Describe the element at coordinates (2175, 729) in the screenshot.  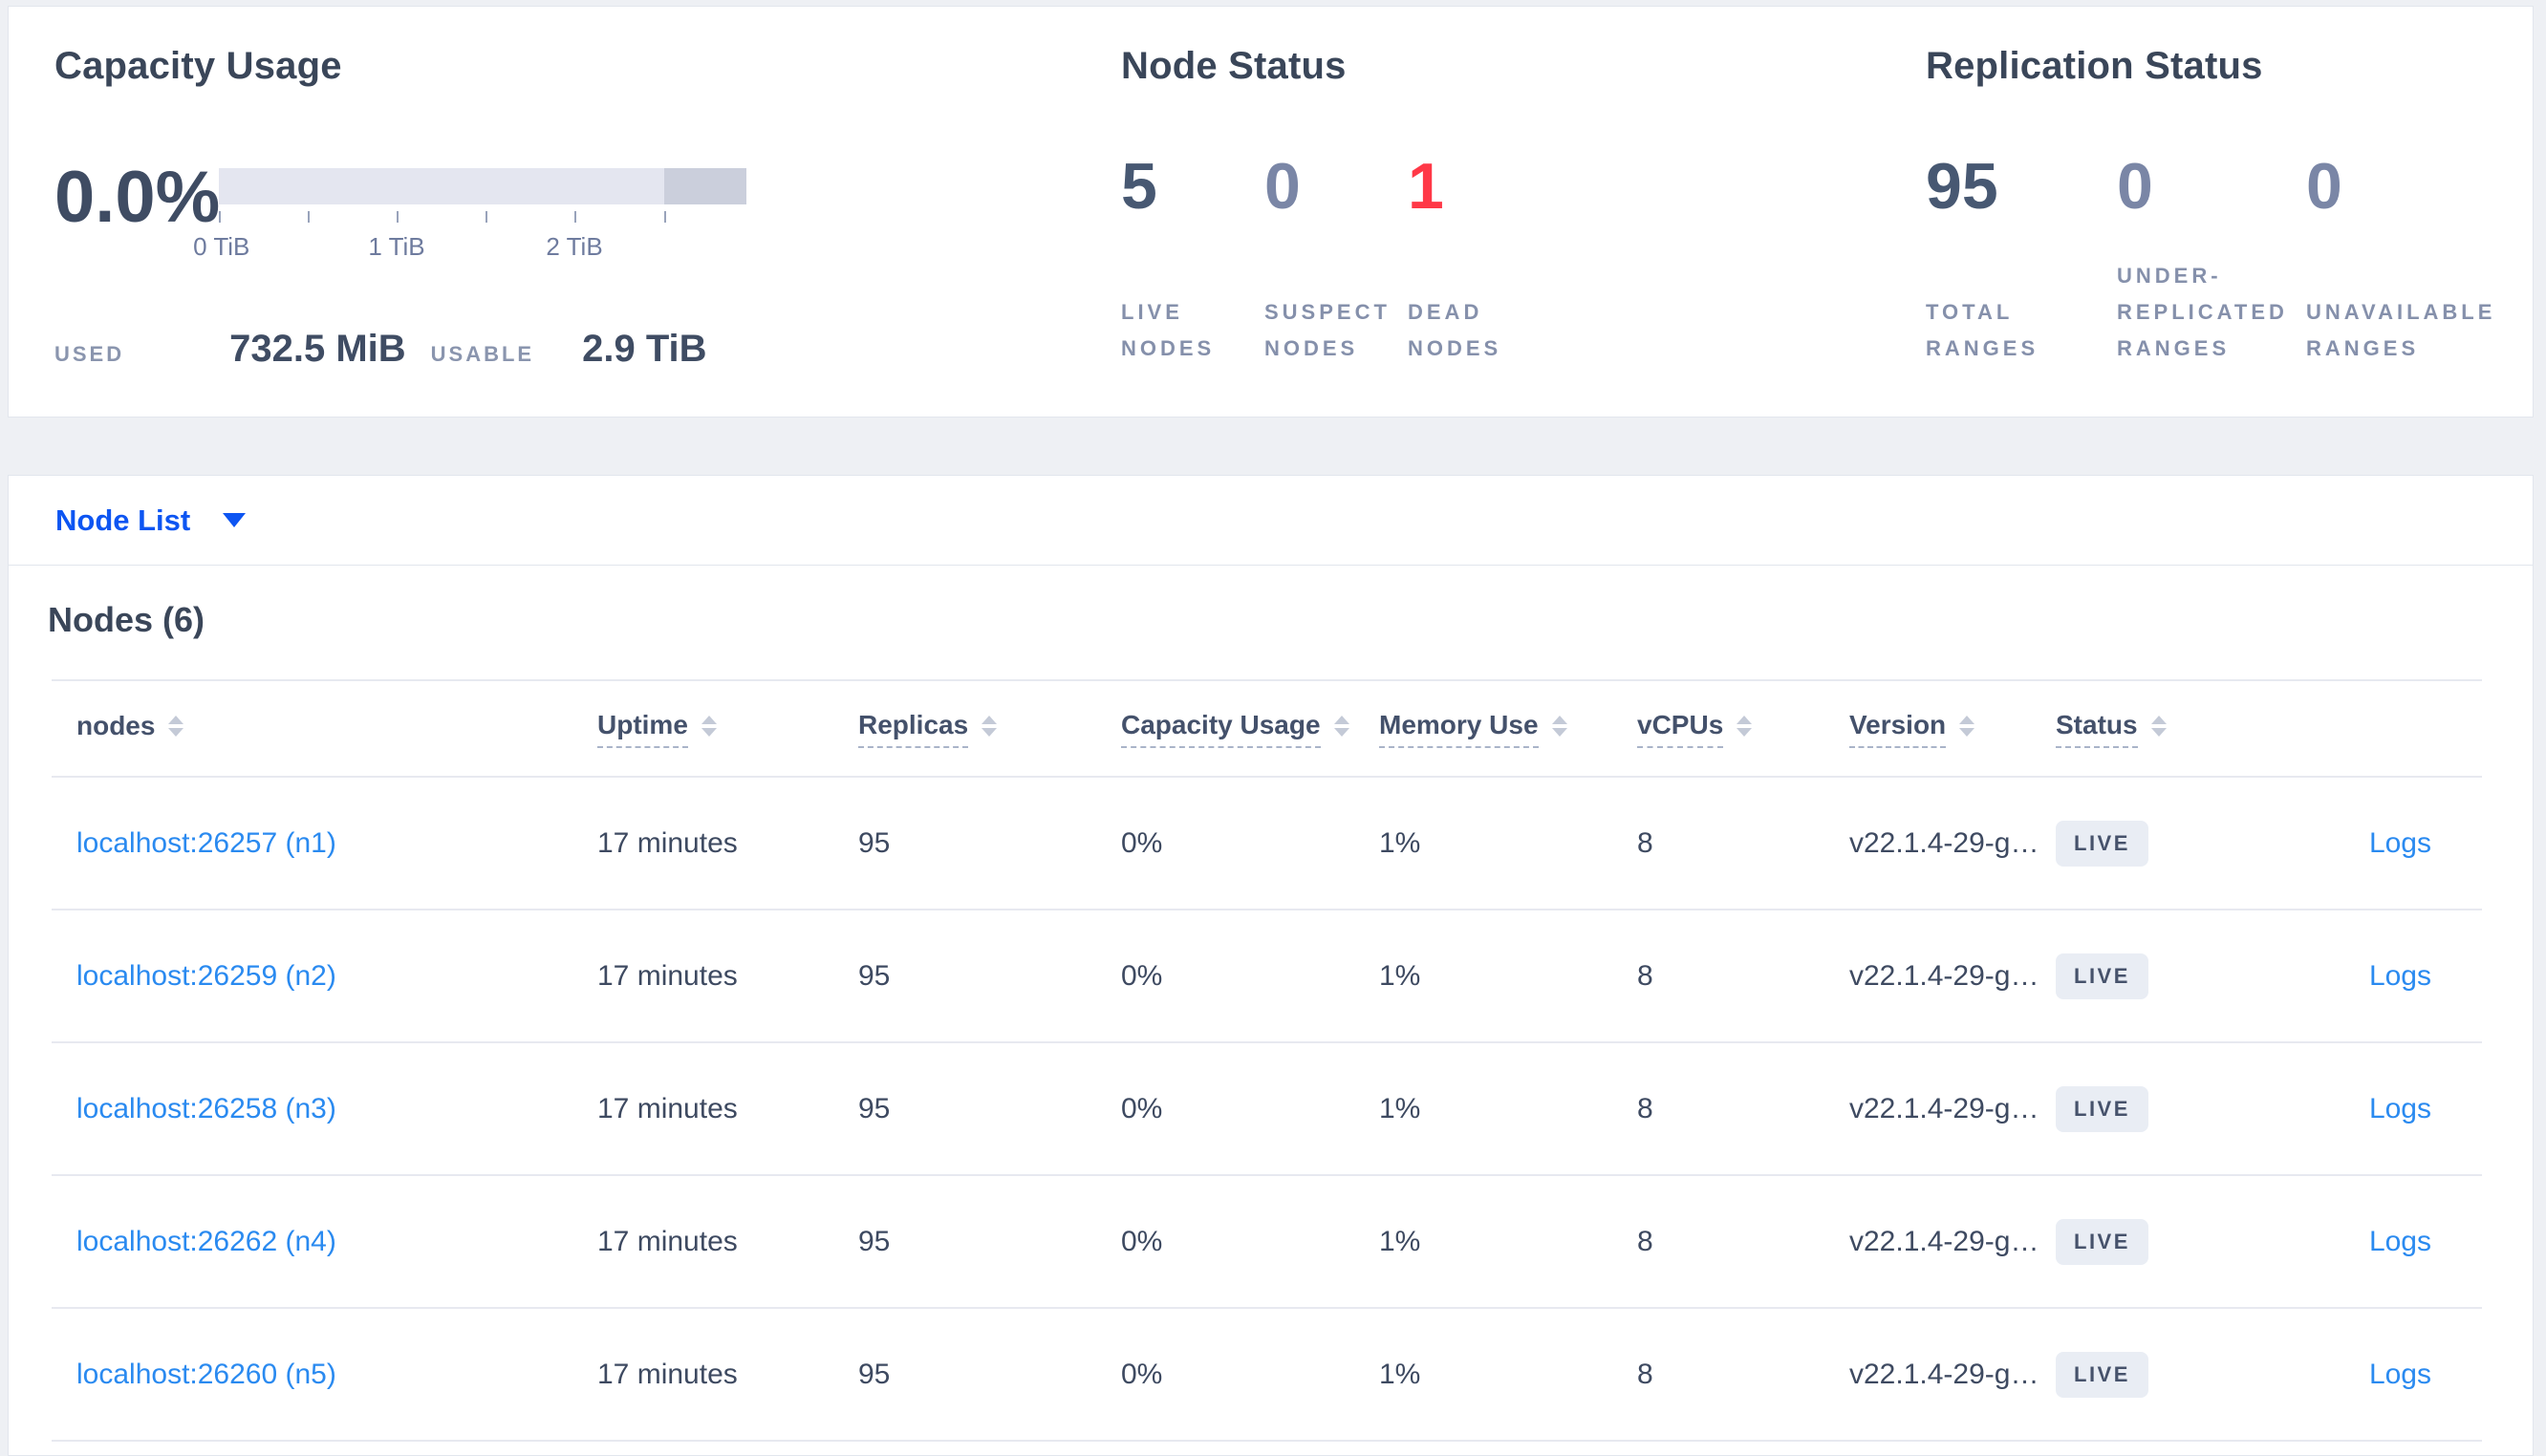
I see `column-header-status: Status` at that location.